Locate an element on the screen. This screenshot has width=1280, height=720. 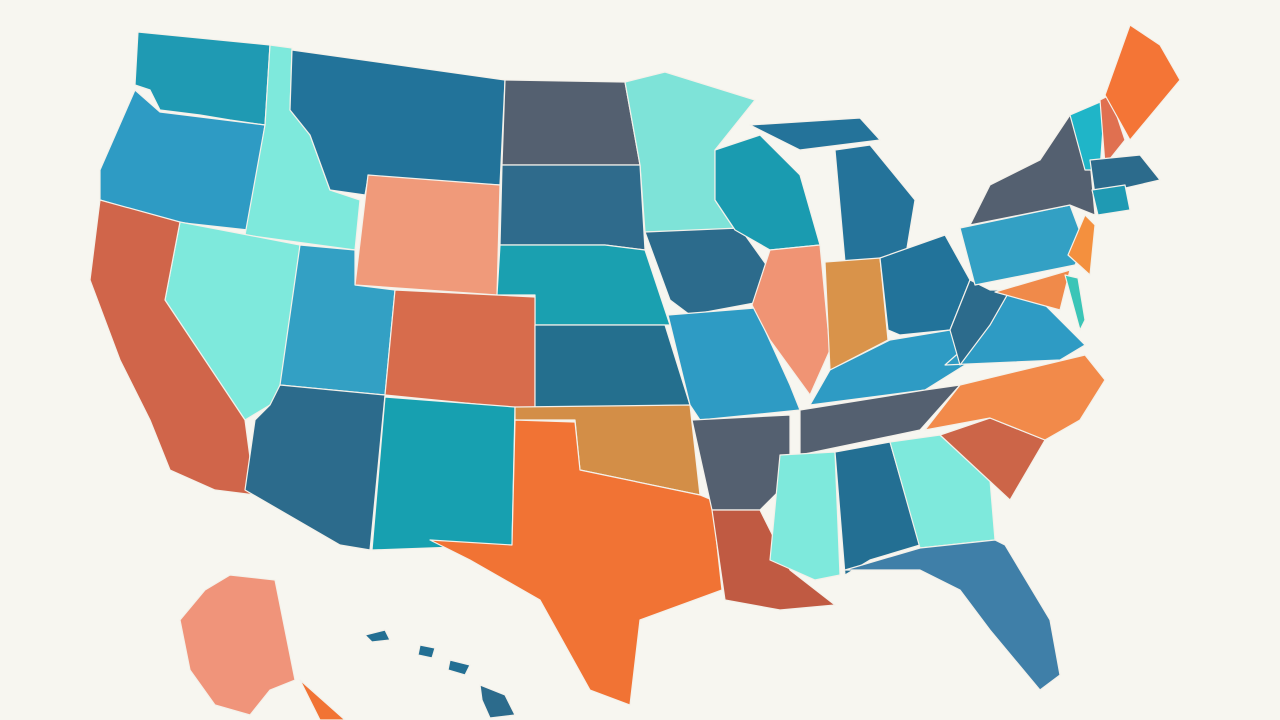
state-de is located at coordinates (1075, 302).